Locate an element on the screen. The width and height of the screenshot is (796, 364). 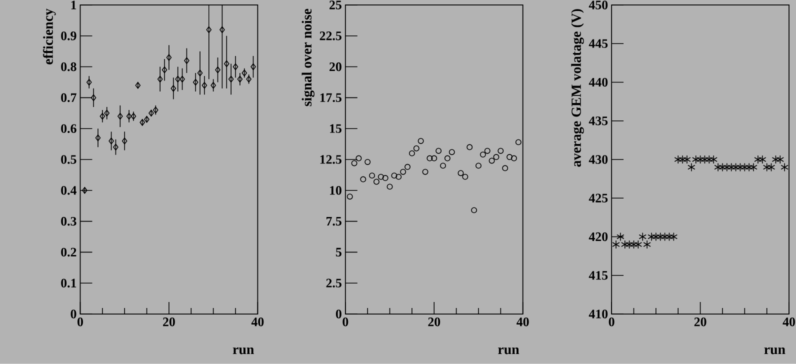
y-tick-label: 430 is located at coordinates (598, 159).